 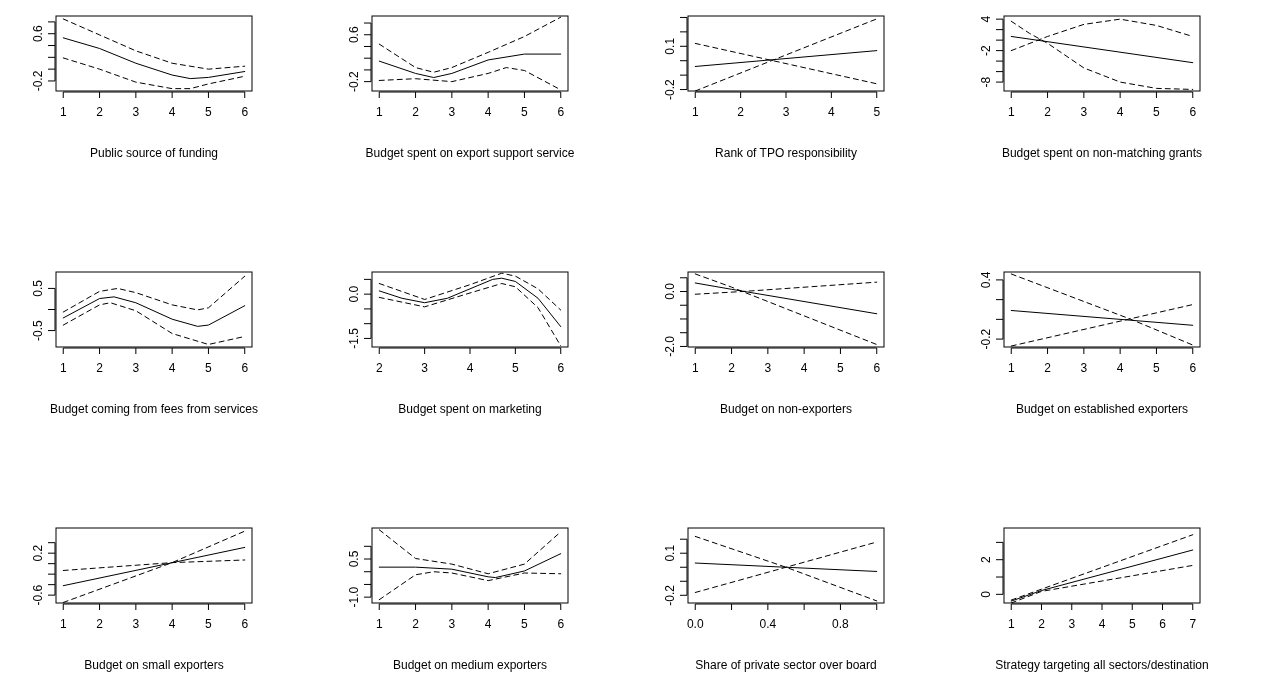 I want to click on x-axis-title: Budget spent on export support service, so click(x=470, y=153).